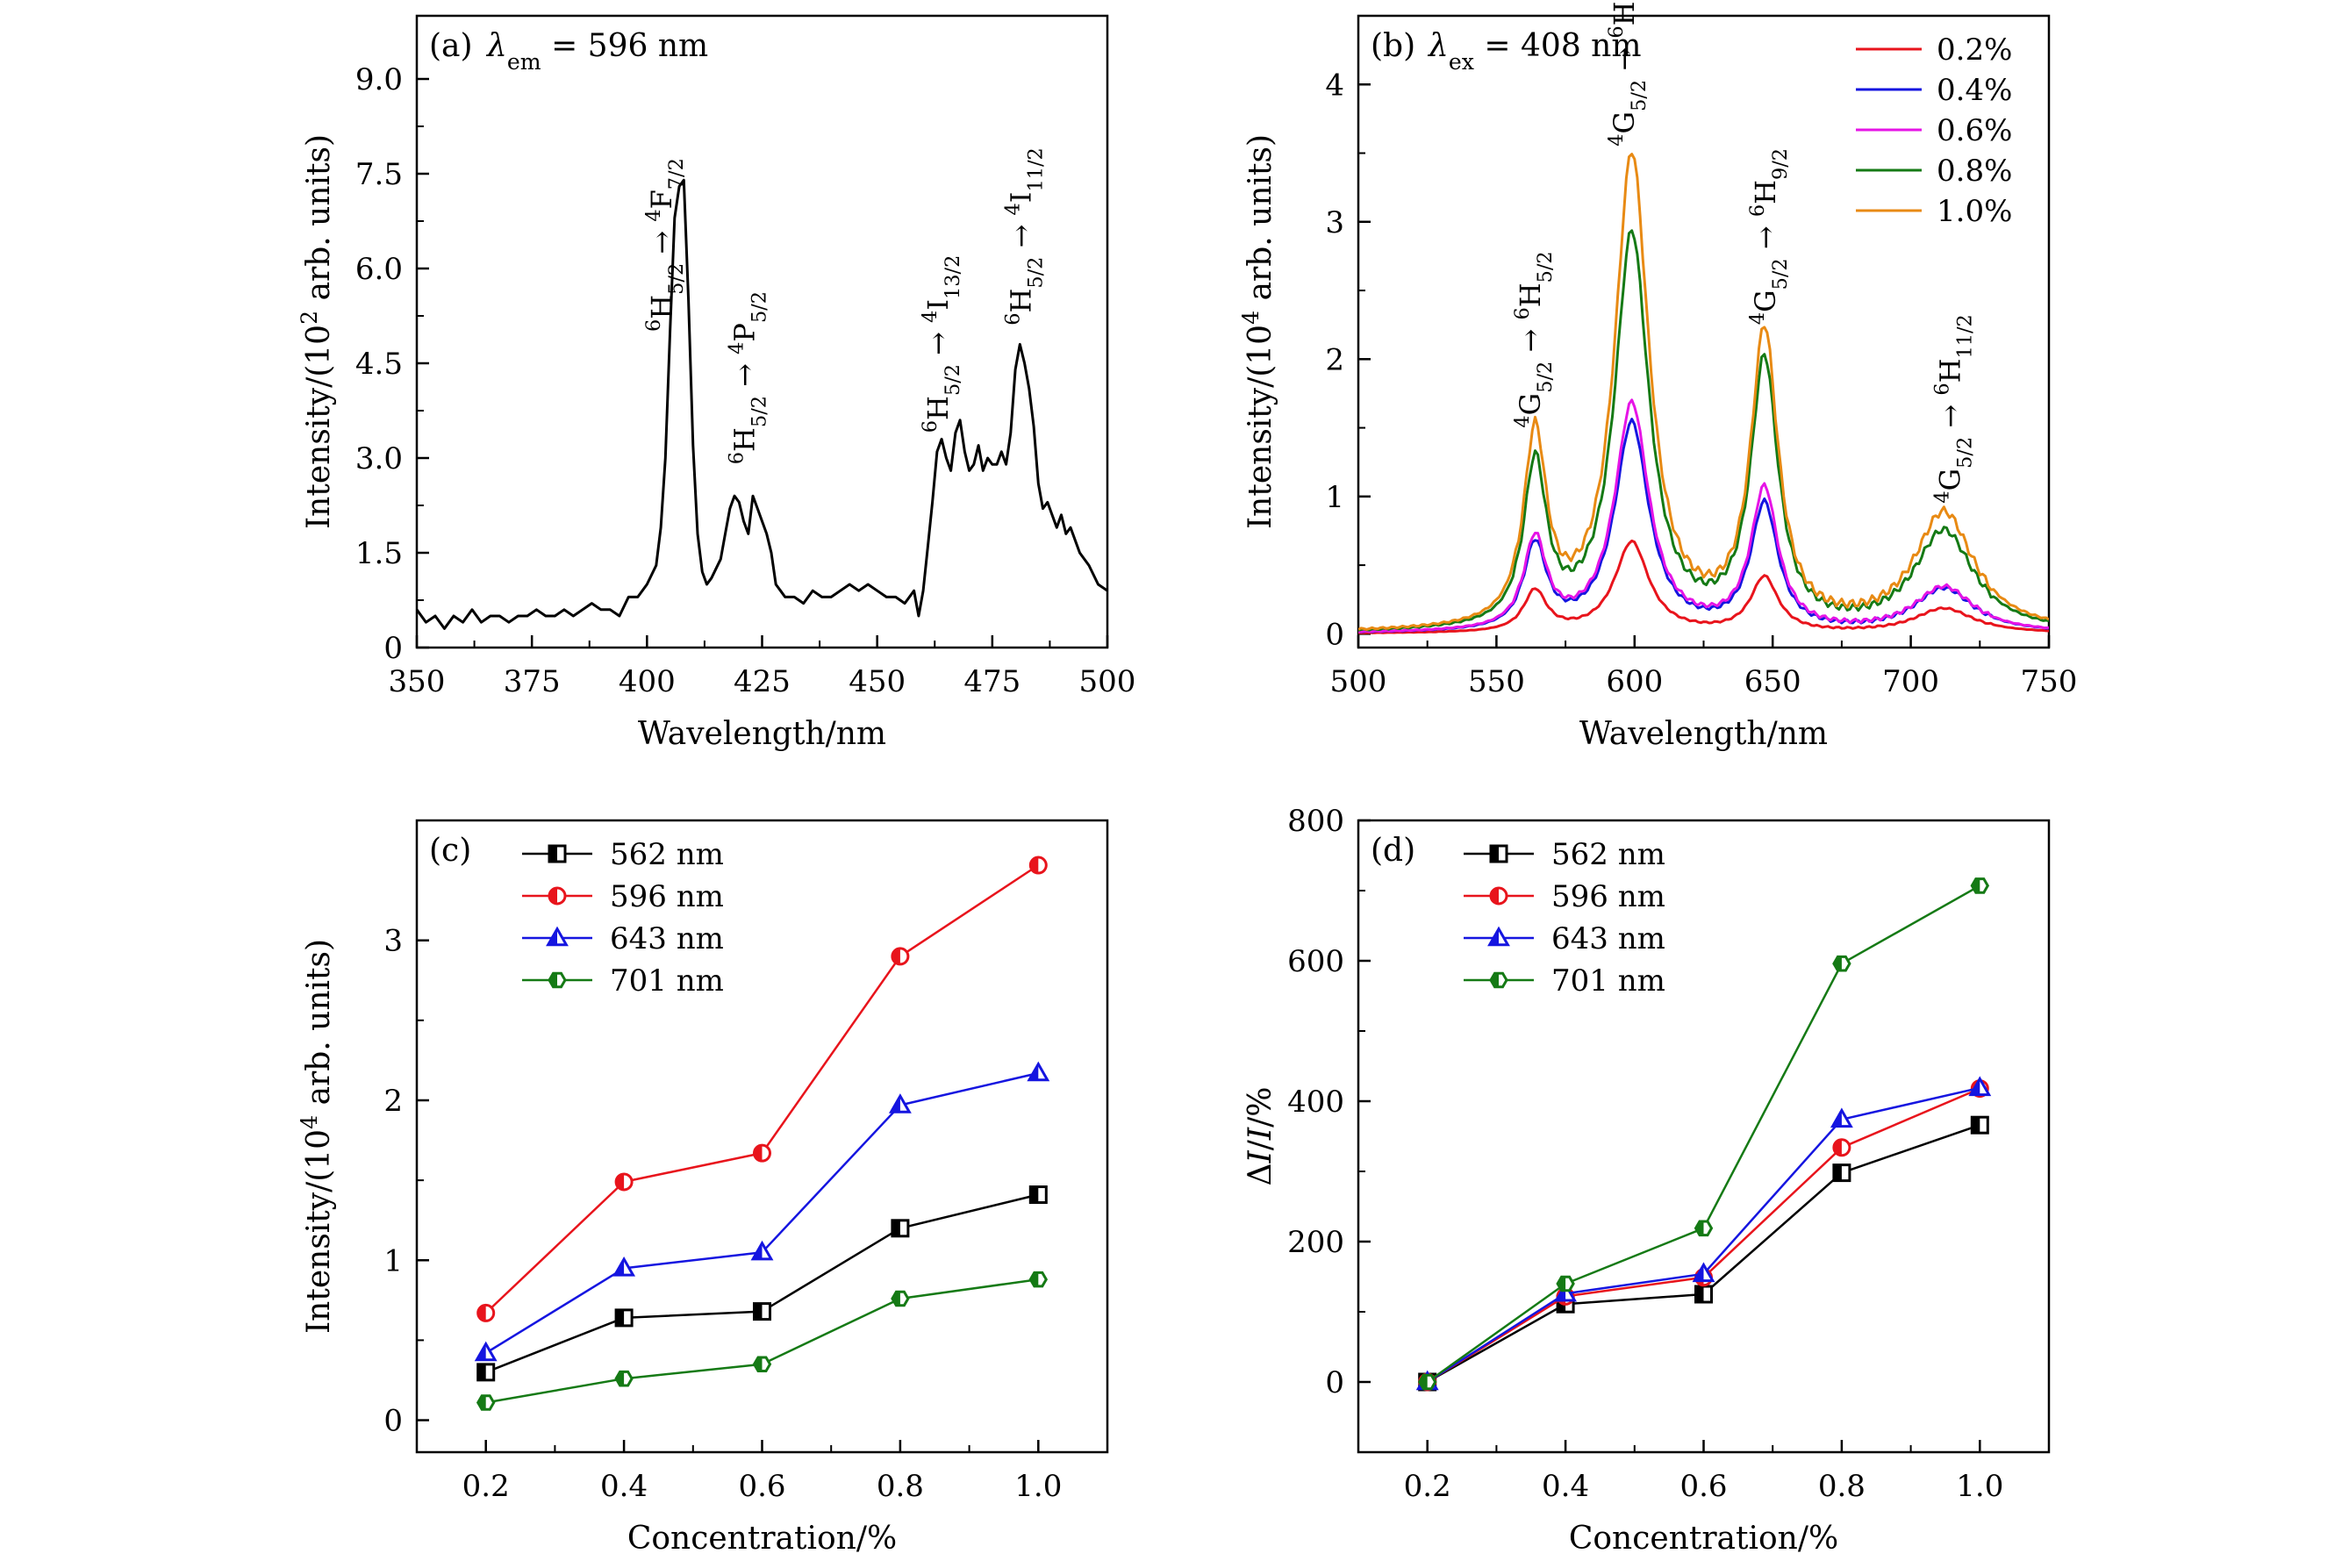  I want to click on legend-label: 1.0%, so click(1974, 211).